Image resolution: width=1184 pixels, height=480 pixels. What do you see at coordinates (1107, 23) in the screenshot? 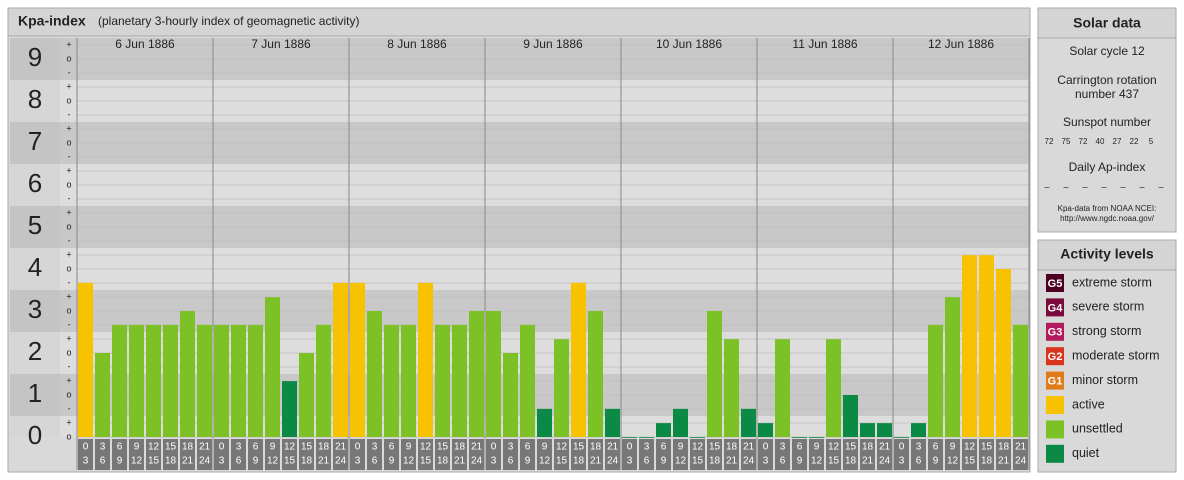
I see `solar-title-bar` at bounding box center [1107, 23].